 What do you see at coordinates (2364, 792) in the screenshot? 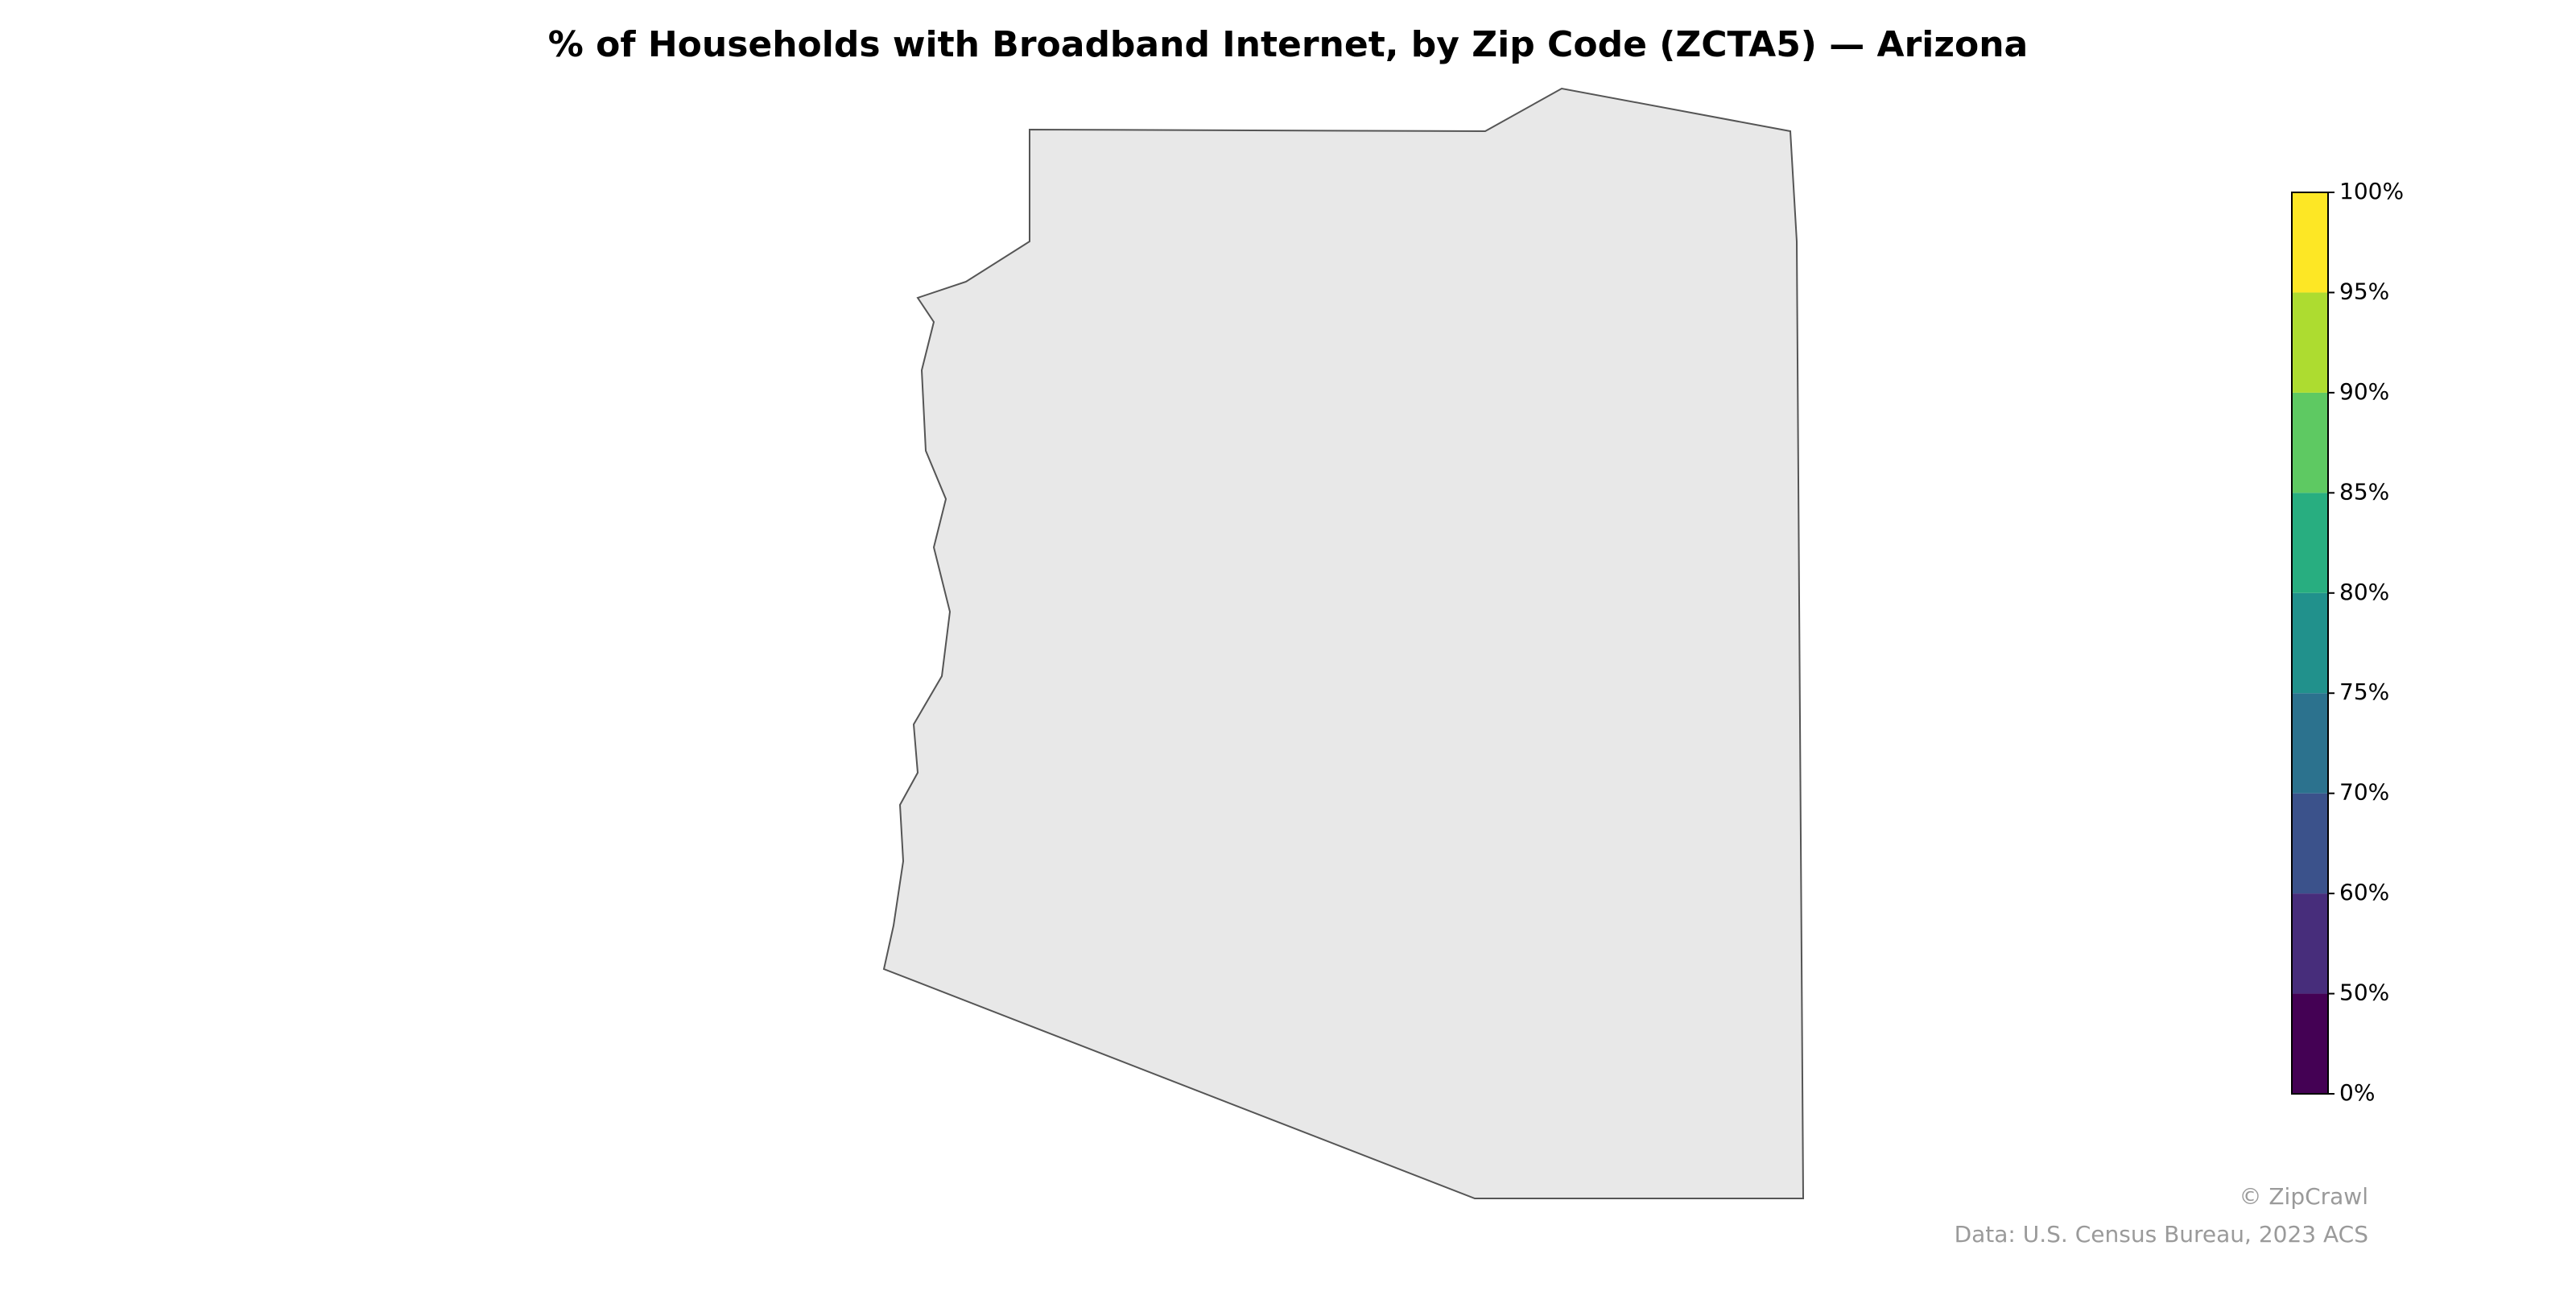
I see `colorbar-tick-label: 70%` at bounding box center [2364, 792].